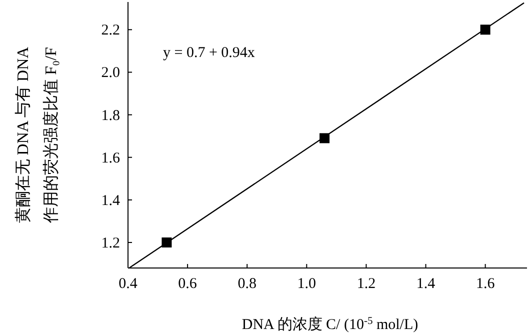  Describe the element at coordinates (110, 116) in the screenshot. I see `y-tick-label: 1.8` at that location.